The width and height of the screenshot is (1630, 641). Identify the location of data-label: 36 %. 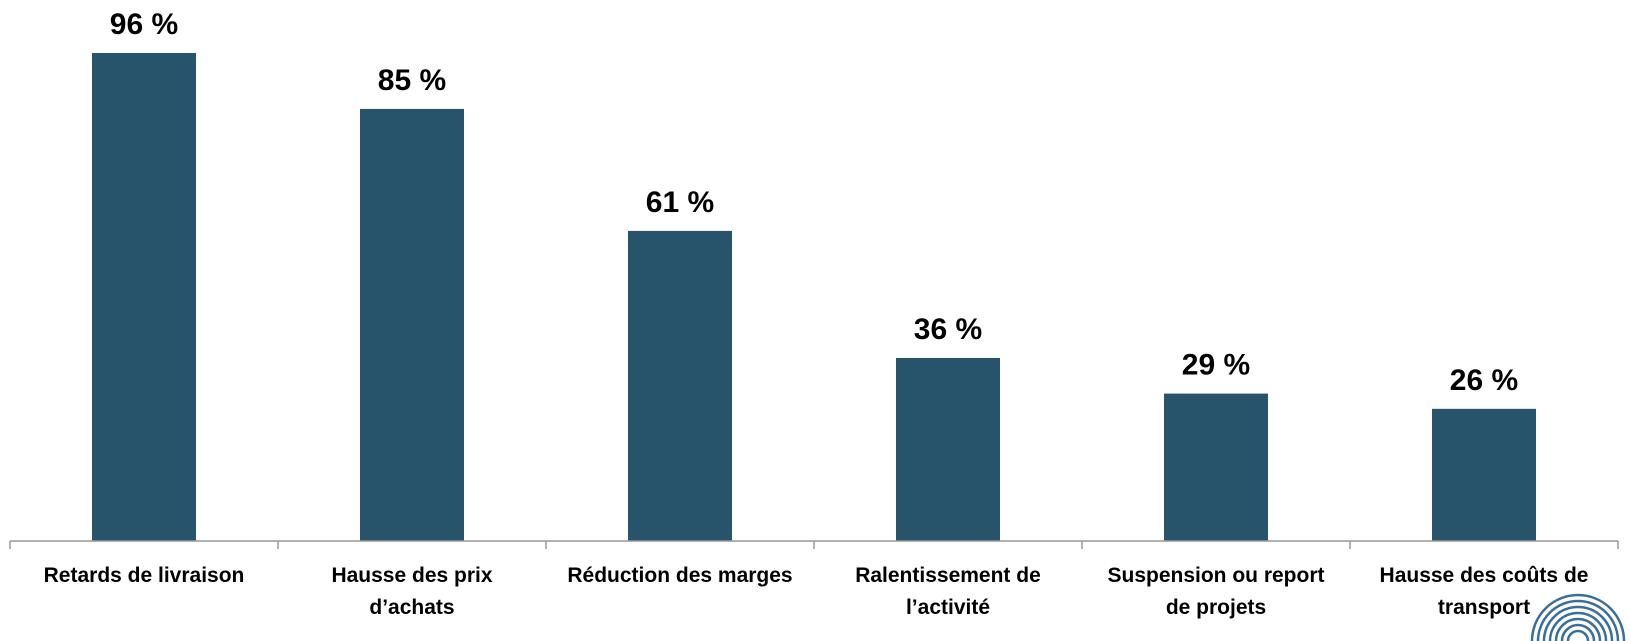
(948, 329).